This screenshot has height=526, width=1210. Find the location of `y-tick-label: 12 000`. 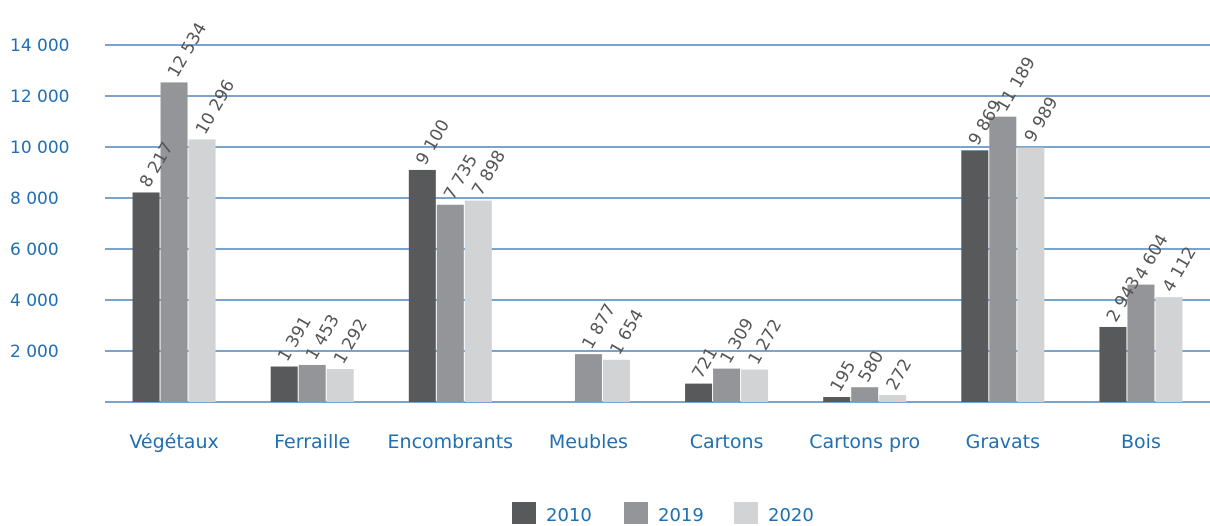

y-tick-label: 12 000 is located at coordinates (39, 97).